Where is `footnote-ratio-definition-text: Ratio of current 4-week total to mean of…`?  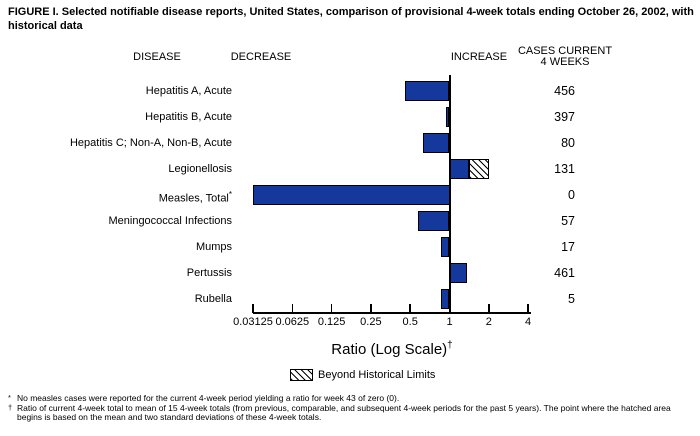
footnote-ratio-definition-text: Ratio of current 4-week total to mean of… is located at coordinates (344, 412).